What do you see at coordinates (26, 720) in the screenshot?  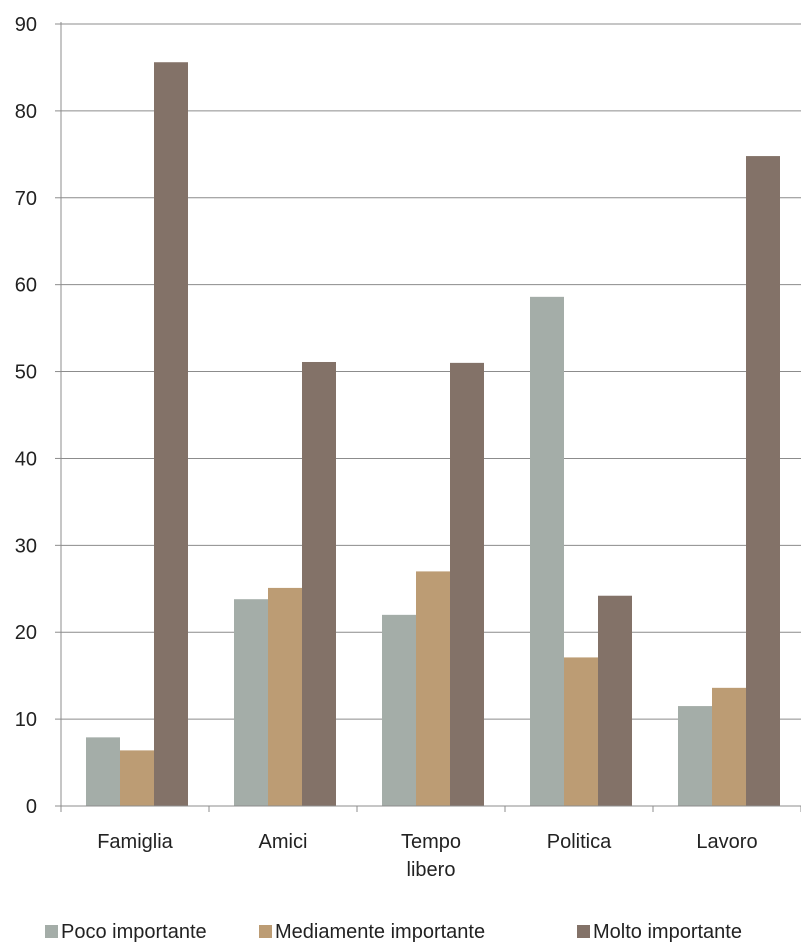 I see `y-tick-label: 10` at bounding box center [26, 720].